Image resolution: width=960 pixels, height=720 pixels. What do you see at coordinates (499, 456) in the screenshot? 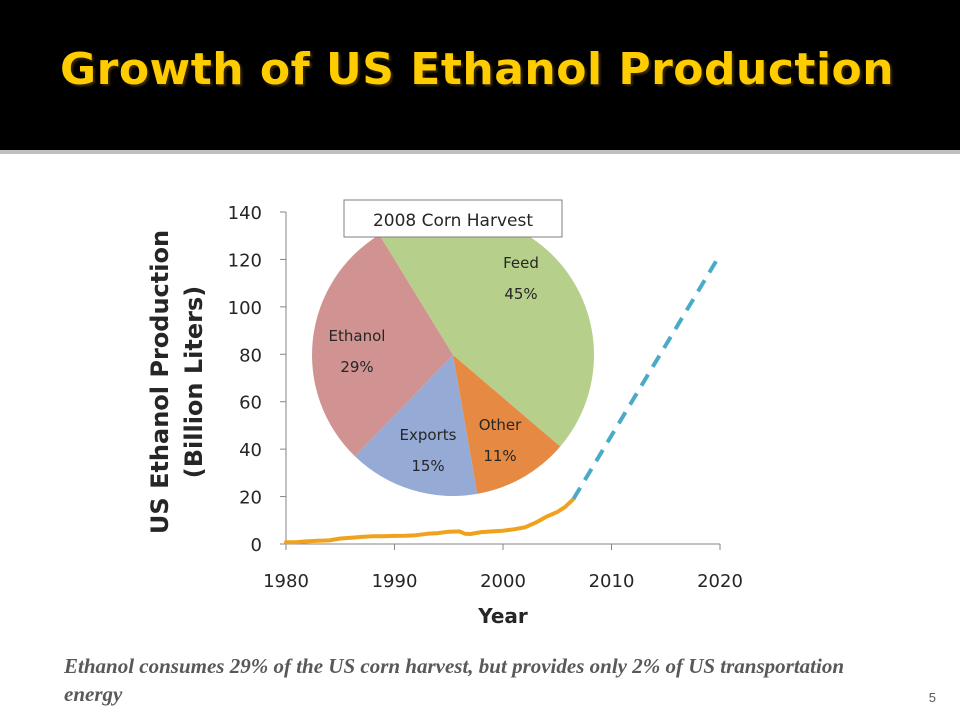
I see `pie-slice-value: 11%` at bounding box center [499, 456].